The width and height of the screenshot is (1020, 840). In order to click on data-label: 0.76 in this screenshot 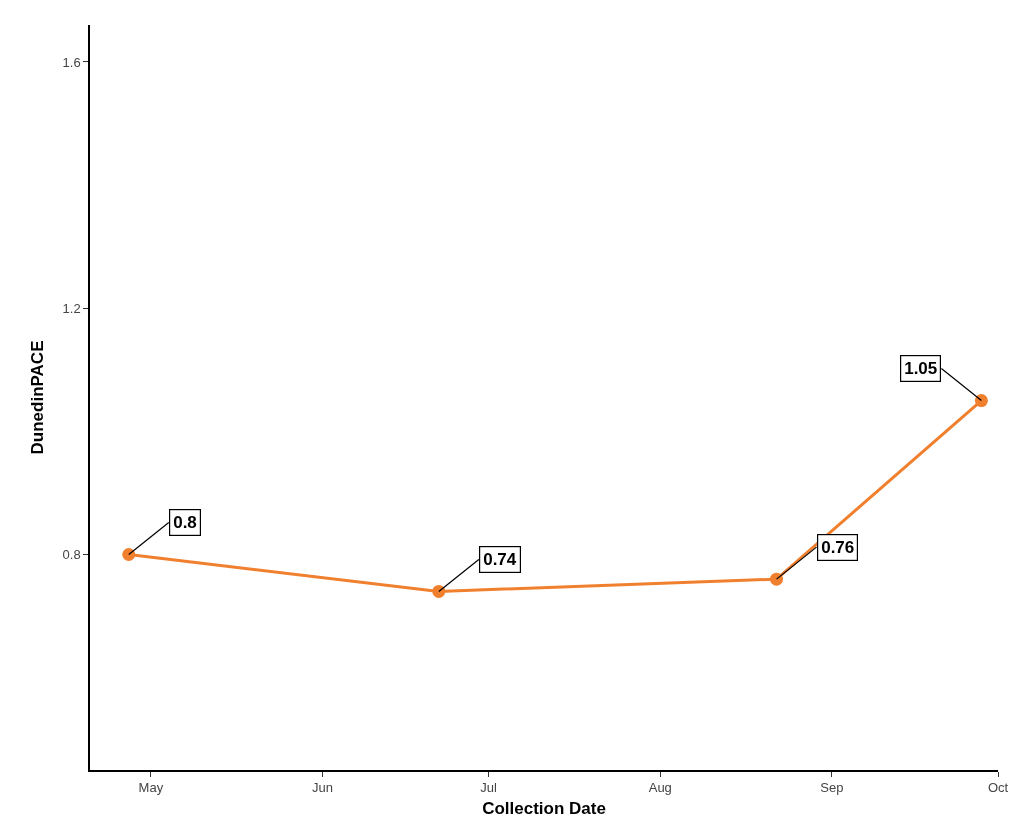, I will do `click(838, 548)`.